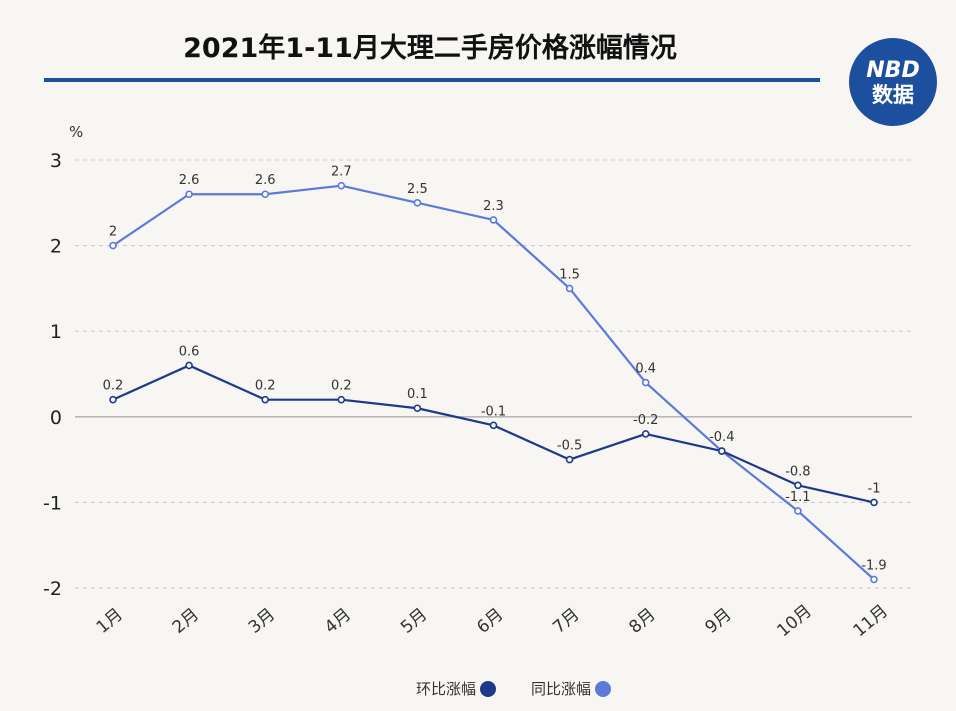 The height and width of the screenshot is (711, 956). Describe the element at coordinates (569, 446) in the screenshot. I see `data-label-mom: -0.5` at that location.